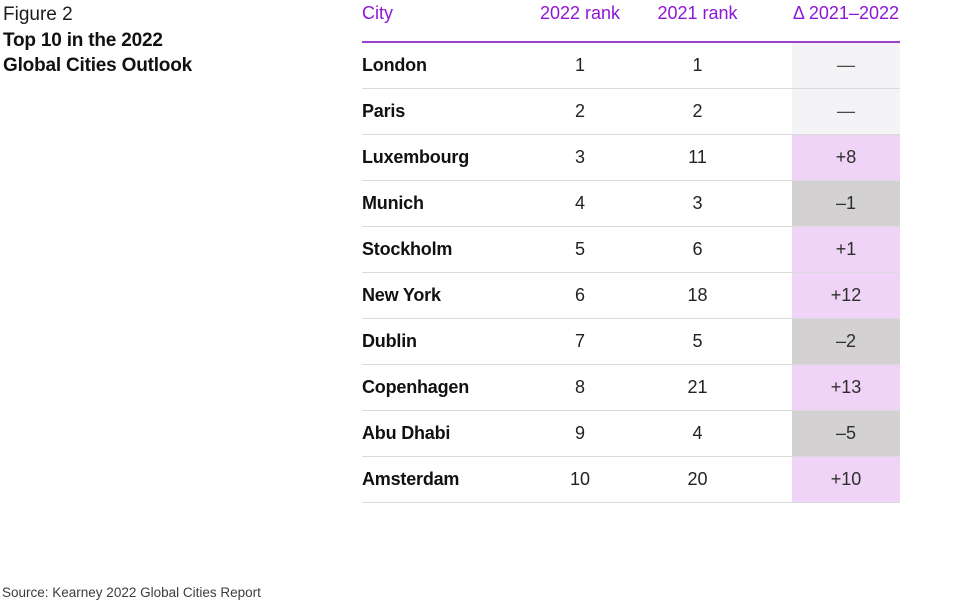 The height and width of the screenshot is (603, 960). Describe the element at coordinates (846, 295) in the screenshot. I see `delta-value: +12` at that location.